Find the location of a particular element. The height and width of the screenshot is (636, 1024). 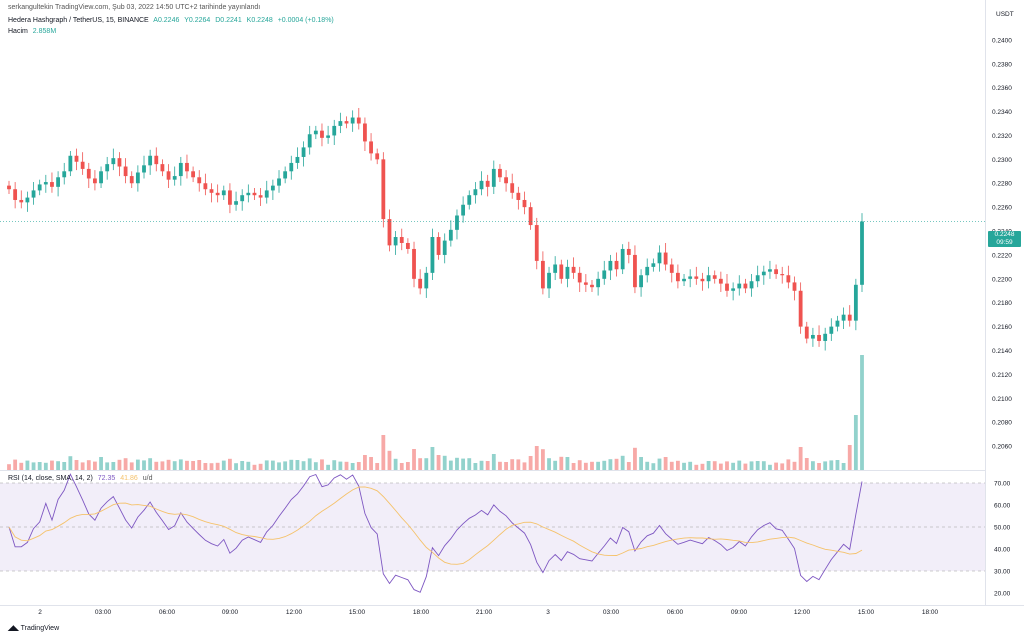

price-tick-label: 0.2320 is located at coordinates (1002, 136).